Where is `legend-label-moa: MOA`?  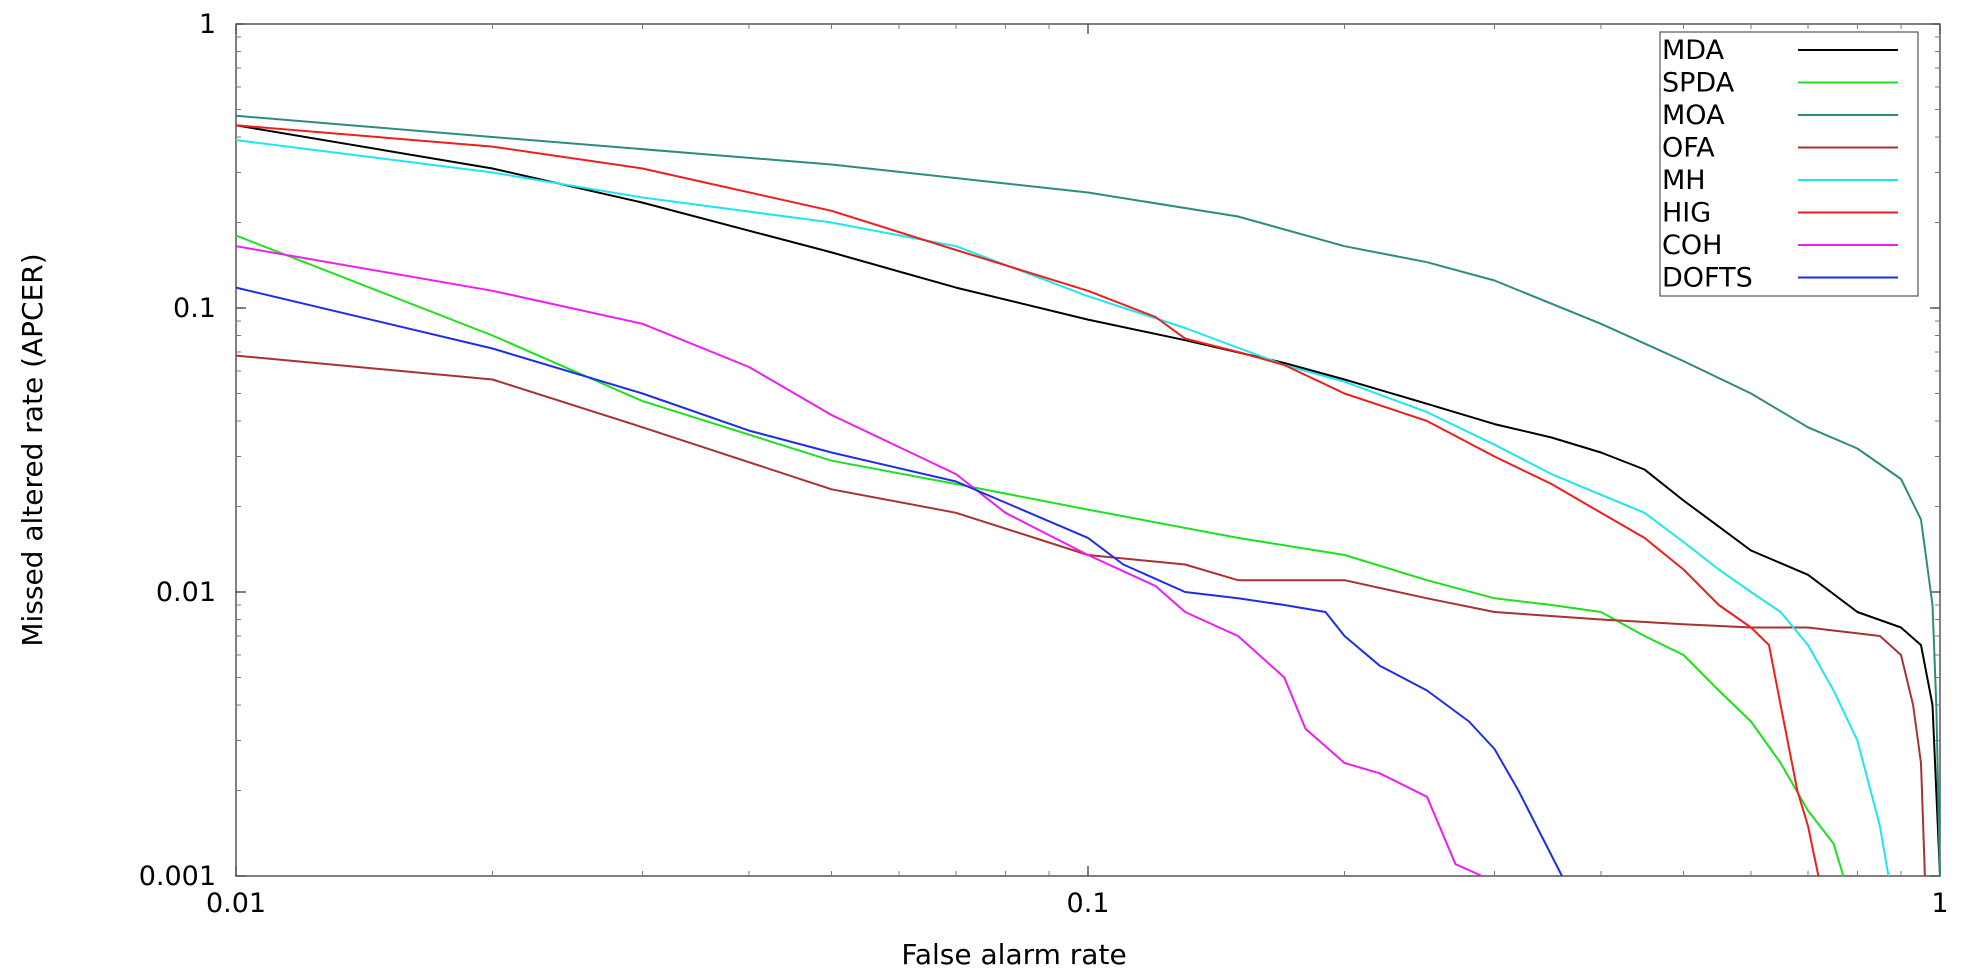
legend-label-moa: MOA is located at coordinates (1693, 115).